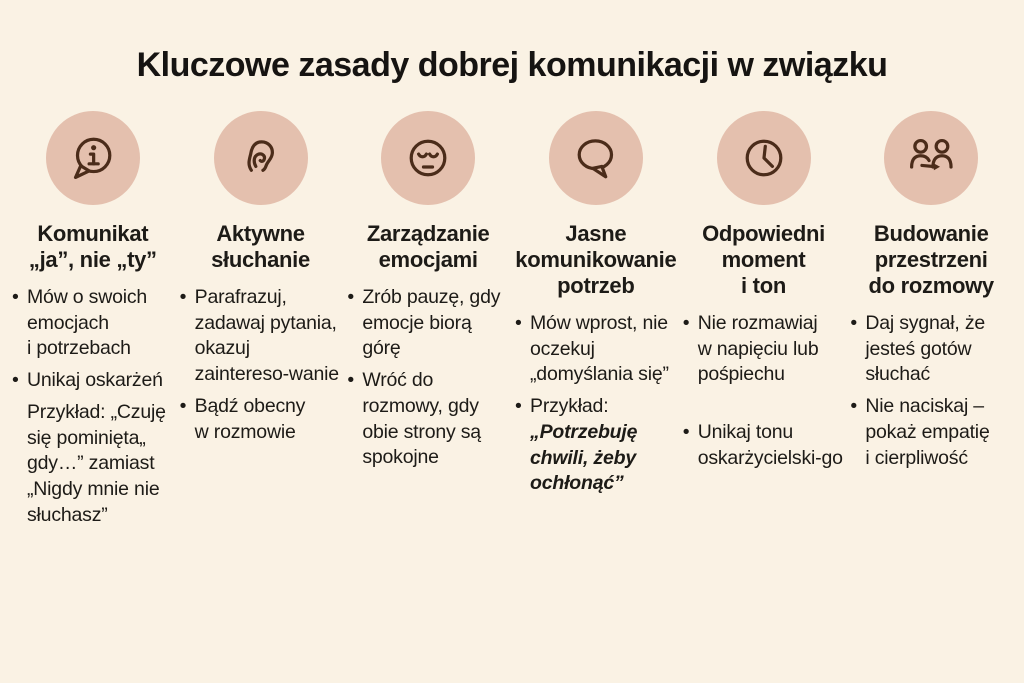  I want to click on column-heading: Odpowiedni moment i ton, so click(763, 259).